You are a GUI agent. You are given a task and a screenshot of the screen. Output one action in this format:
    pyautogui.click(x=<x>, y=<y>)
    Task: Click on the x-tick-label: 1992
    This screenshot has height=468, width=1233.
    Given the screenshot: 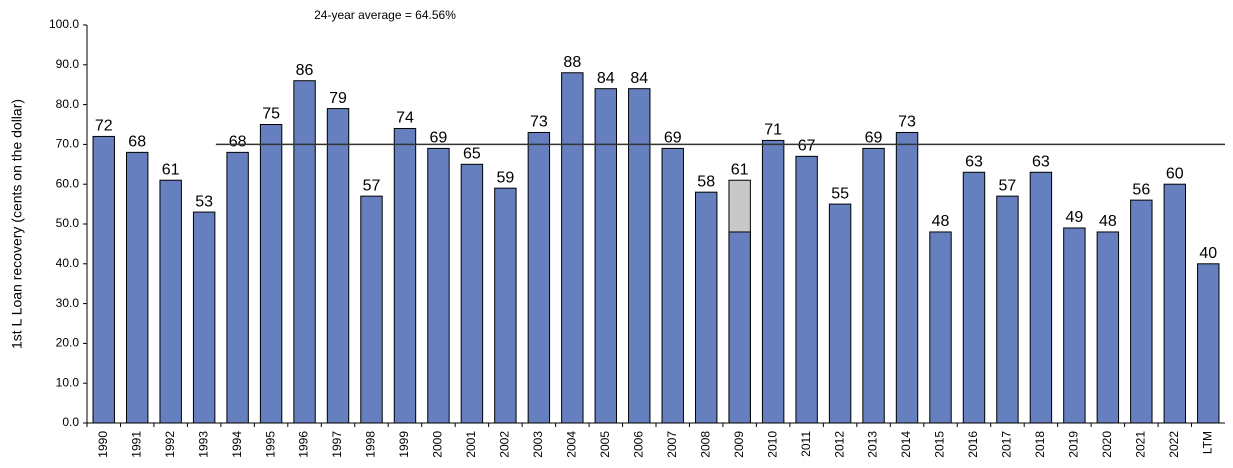 What is the action you would take?
    pyautogui.click(x=170, y=444)
    